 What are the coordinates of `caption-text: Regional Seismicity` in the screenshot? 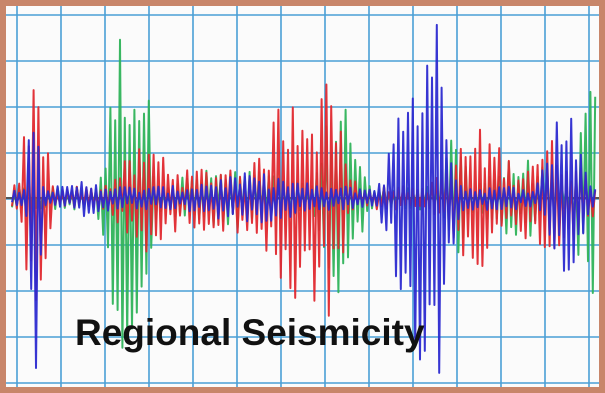 It's located at (250, 332).